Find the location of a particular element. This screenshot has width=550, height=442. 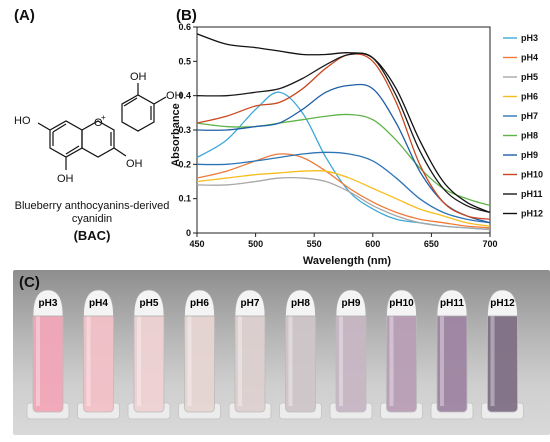

vial-label: pH7 is located at coordinates (250, 303).